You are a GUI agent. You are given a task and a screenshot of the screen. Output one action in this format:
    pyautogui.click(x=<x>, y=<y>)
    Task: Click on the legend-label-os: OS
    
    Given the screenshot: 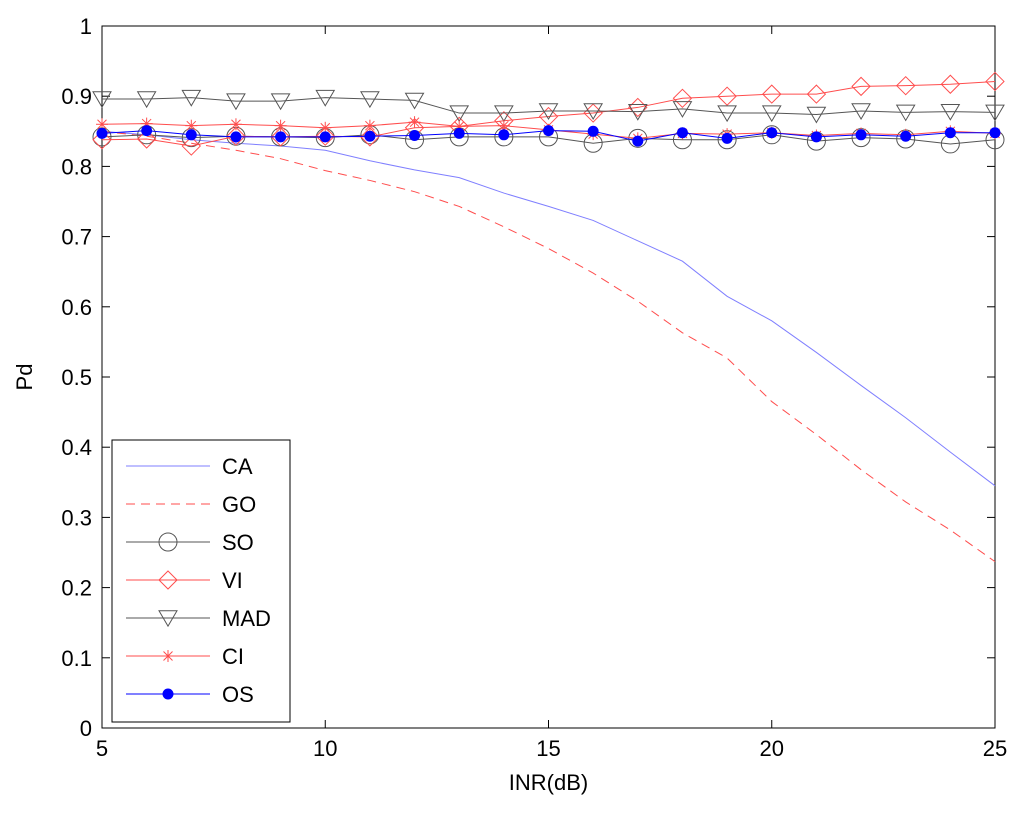 What is the action you would take?
    pyautogui.click(x=238, y=694)
    